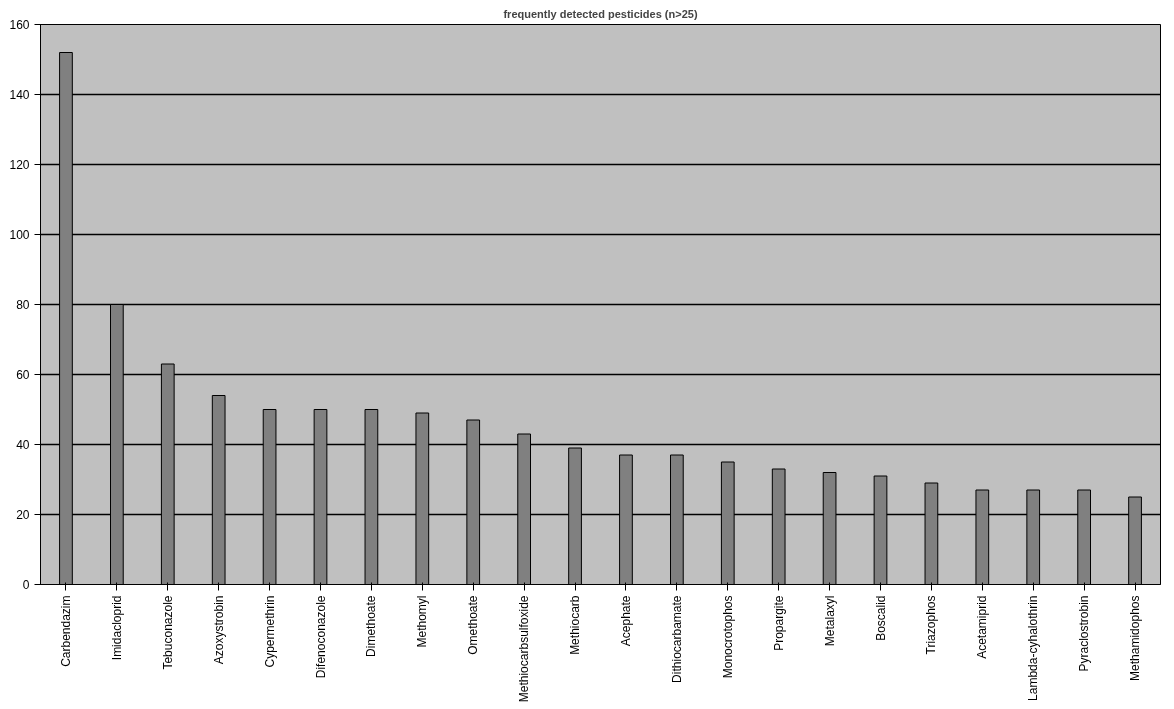 This screenshot has height=709, width=1174. Describe the element at coordinates (422, 621) in the screenshot. I see `x-tick-label: Methomyl` at that location.